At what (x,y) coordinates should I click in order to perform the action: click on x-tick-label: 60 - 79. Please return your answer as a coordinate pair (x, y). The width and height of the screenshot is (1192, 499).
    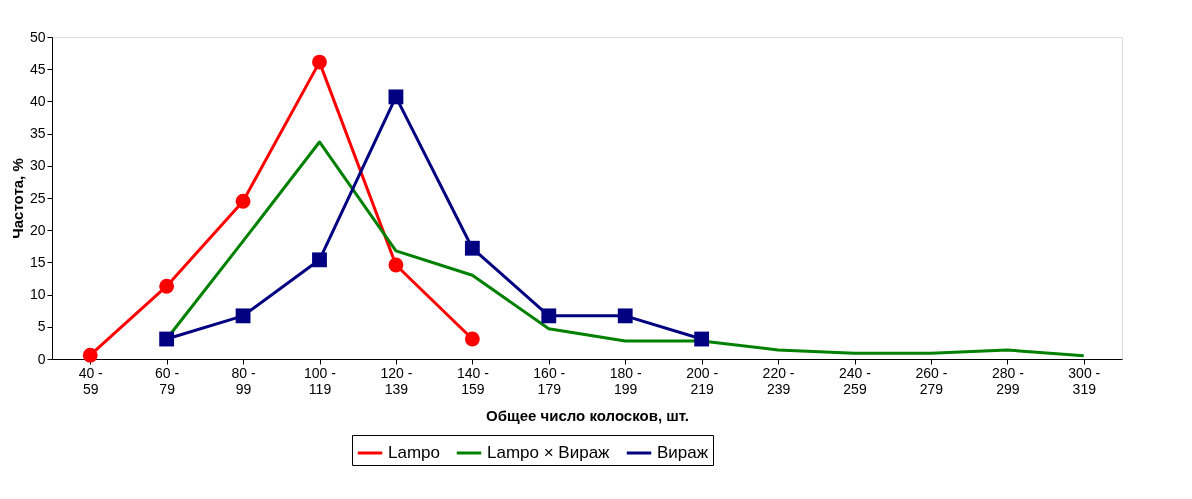
    Looking at the image, I should click on (167, 380).